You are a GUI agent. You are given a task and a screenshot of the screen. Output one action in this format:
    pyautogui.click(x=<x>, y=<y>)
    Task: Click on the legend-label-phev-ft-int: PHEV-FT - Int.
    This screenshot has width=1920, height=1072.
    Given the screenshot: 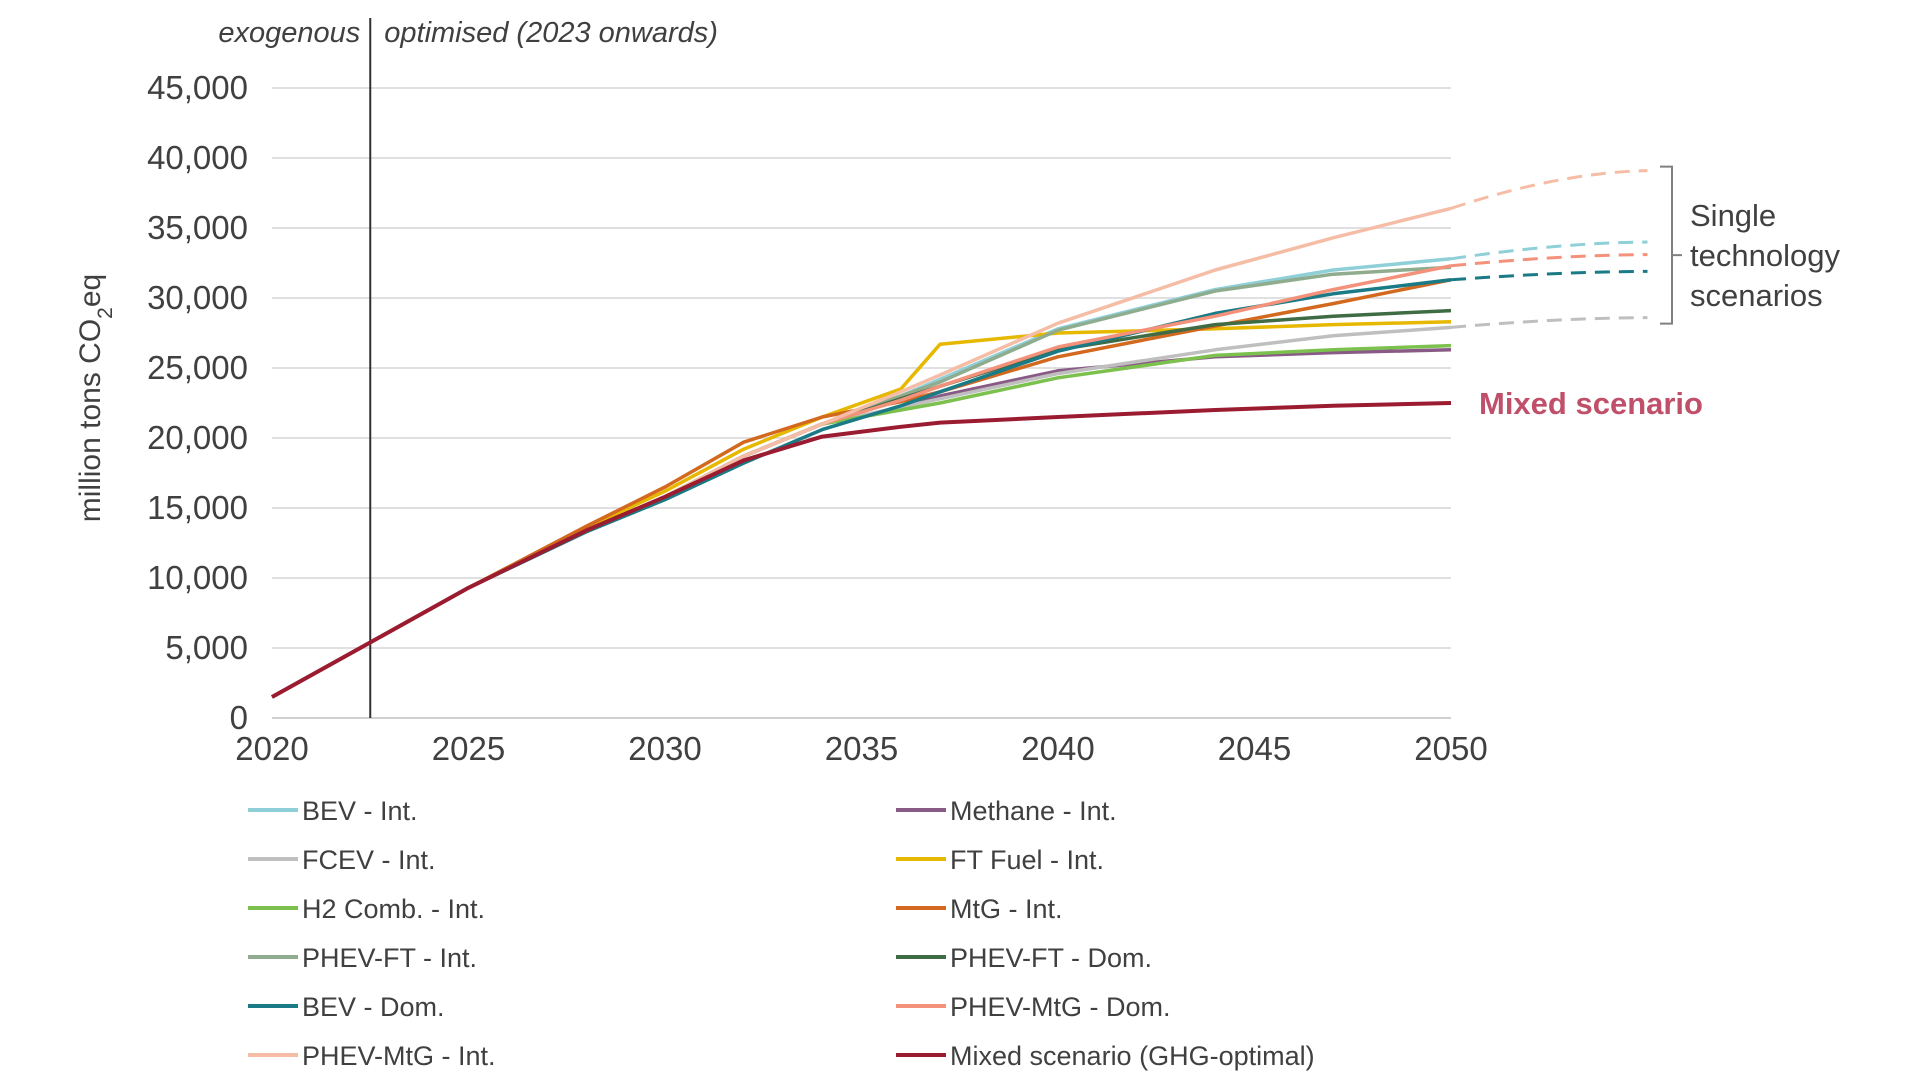 What is the action you would take?
    pyautogui.click(x=389, y=958)
    